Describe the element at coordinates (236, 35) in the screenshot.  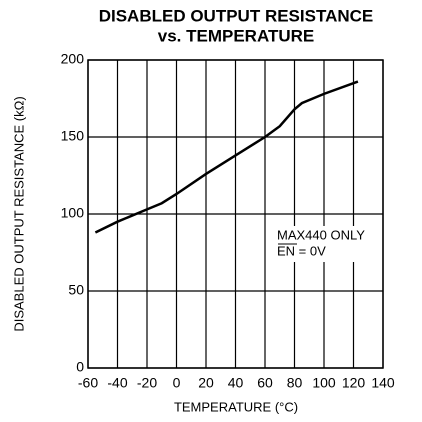
I see `chart-title: vs. TEMPERATURE` at that location.